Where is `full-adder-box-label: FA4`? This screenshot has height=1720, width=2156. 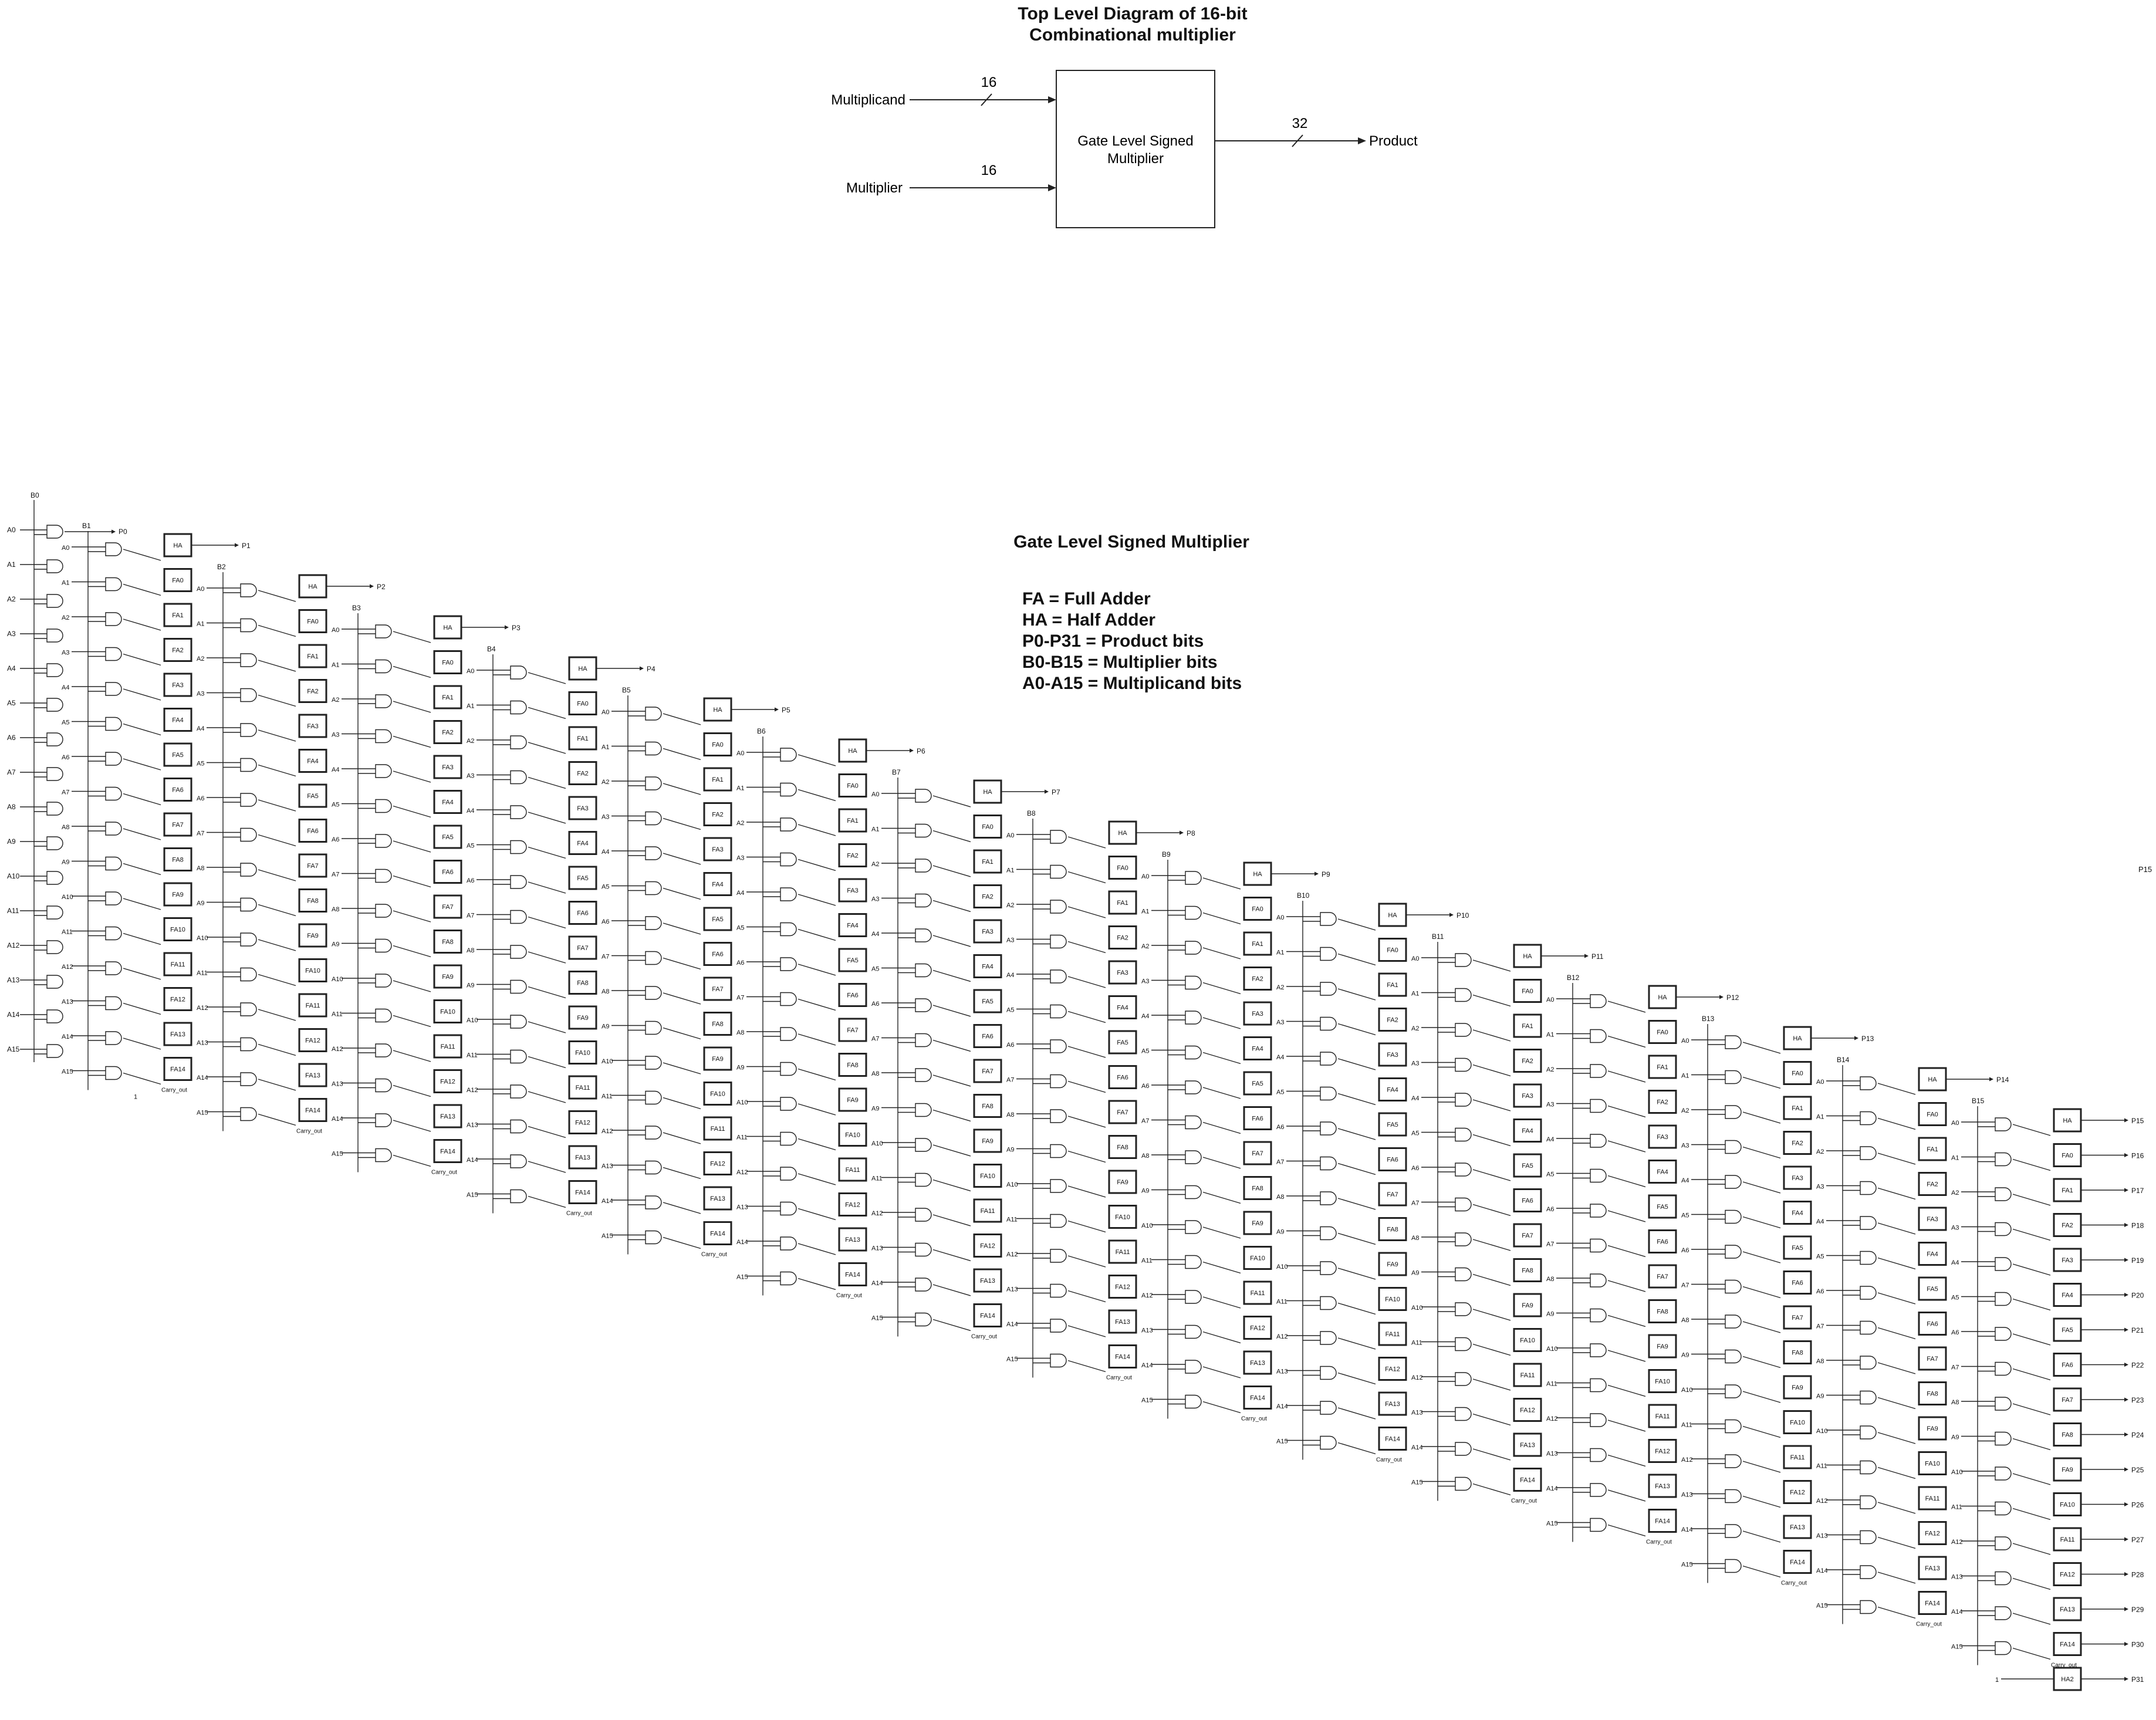 full-adder-box-label: FA4 is located at coordinates (313, 761).